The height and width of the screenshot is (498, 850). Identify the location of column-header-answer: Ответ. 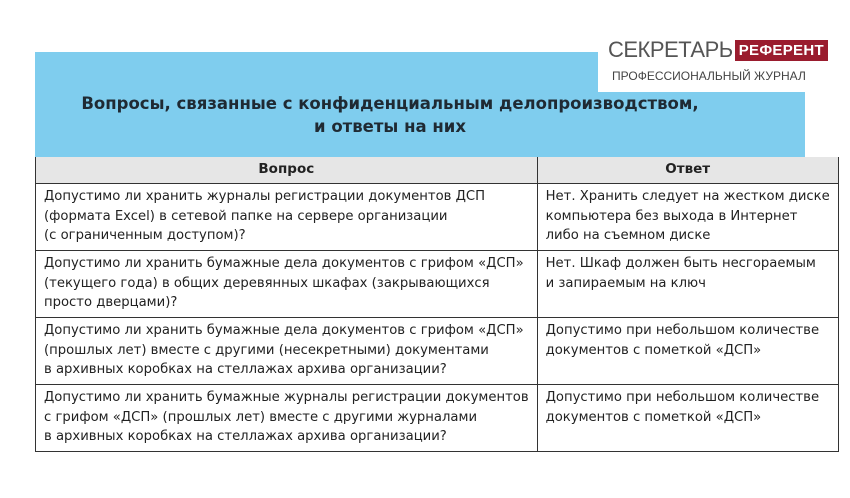
(687, 170).